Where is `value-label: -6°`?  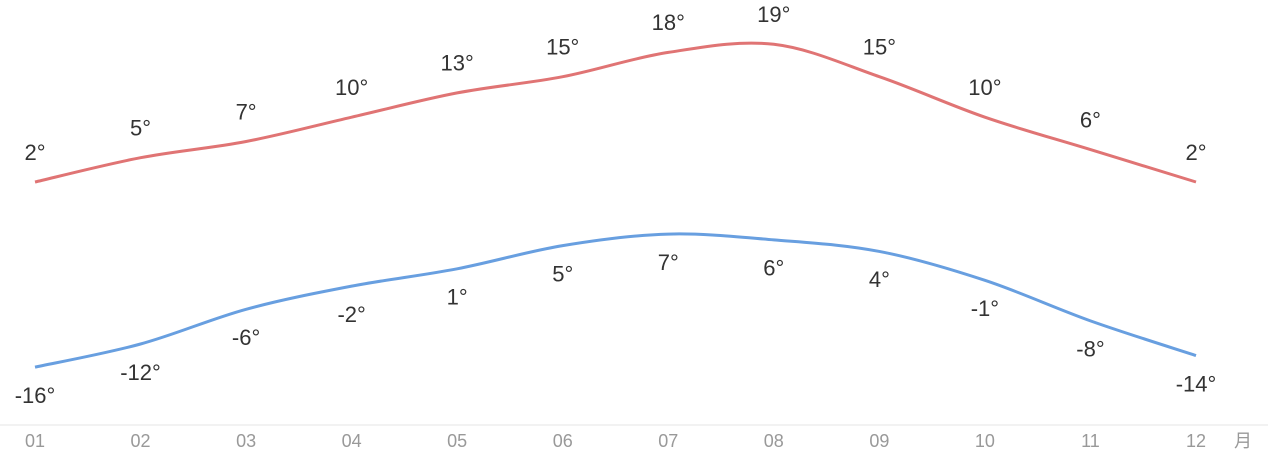
value-label: -6° is located at coordinates (246, 337).